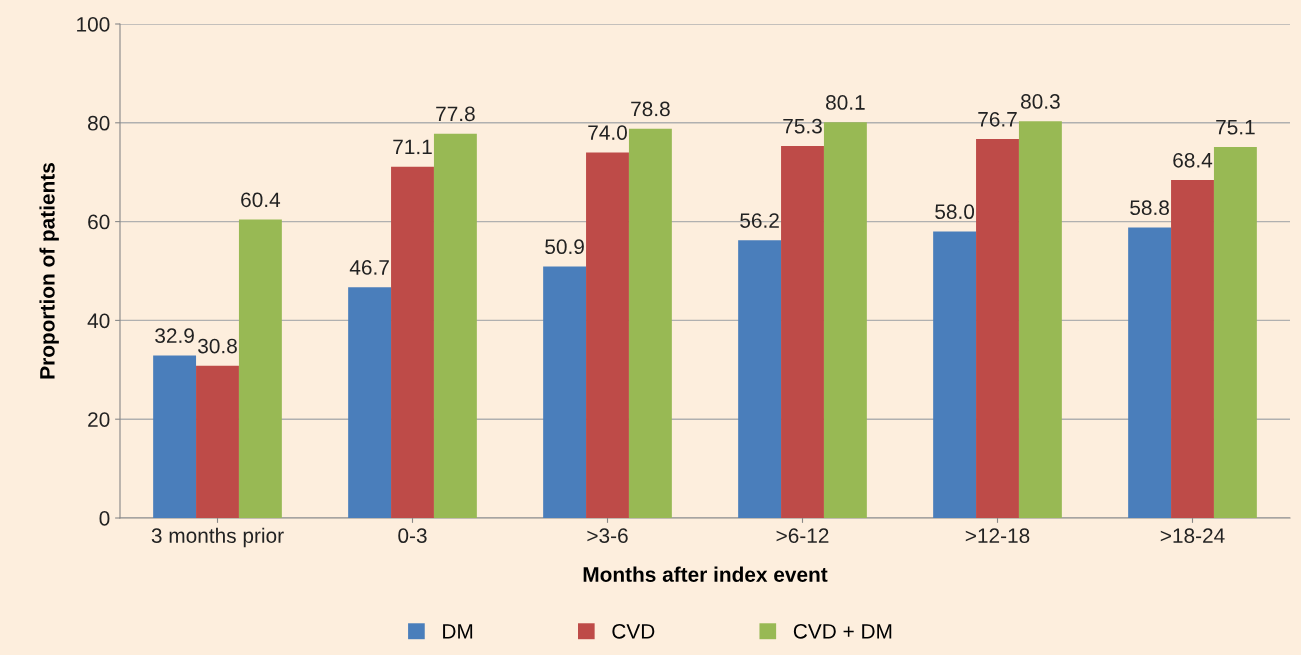 The image size is (1301, 655). Describe the element at coordinates (99, 123) in the screenshot. I see `y-tick-label: 80` at that location.